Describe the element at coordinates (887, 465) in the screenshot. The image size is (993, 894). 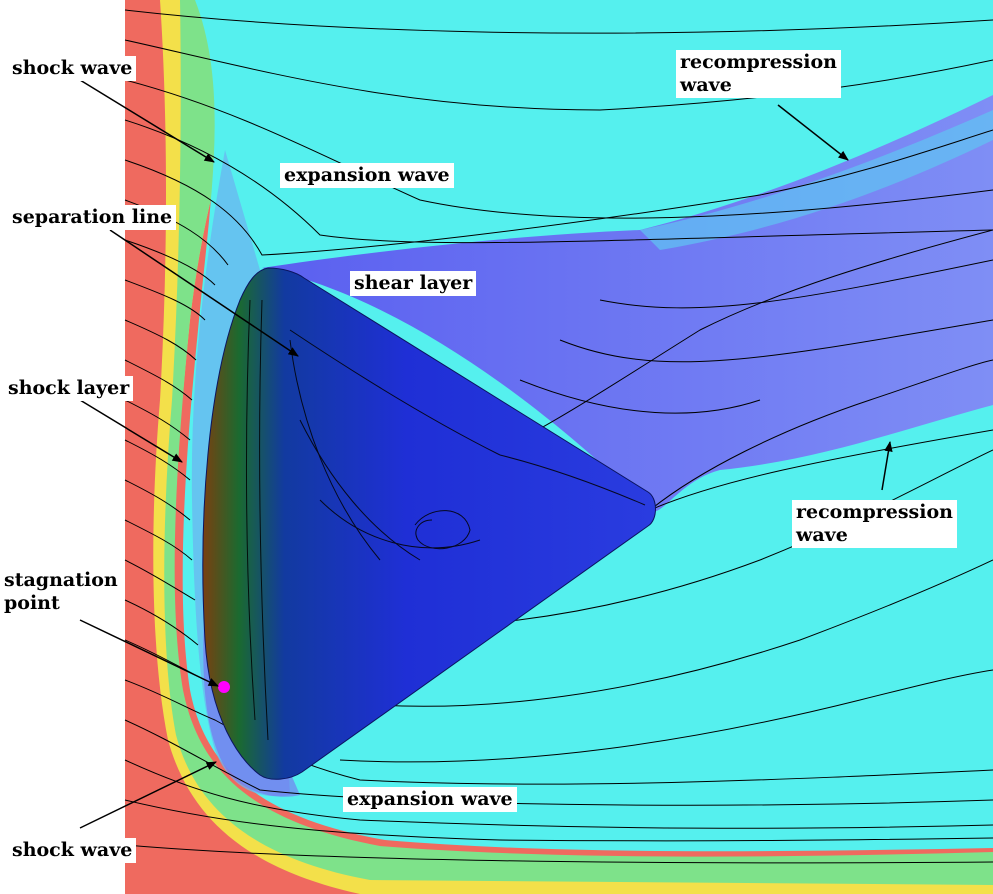
I see `arrow-recompression-right` at that location.